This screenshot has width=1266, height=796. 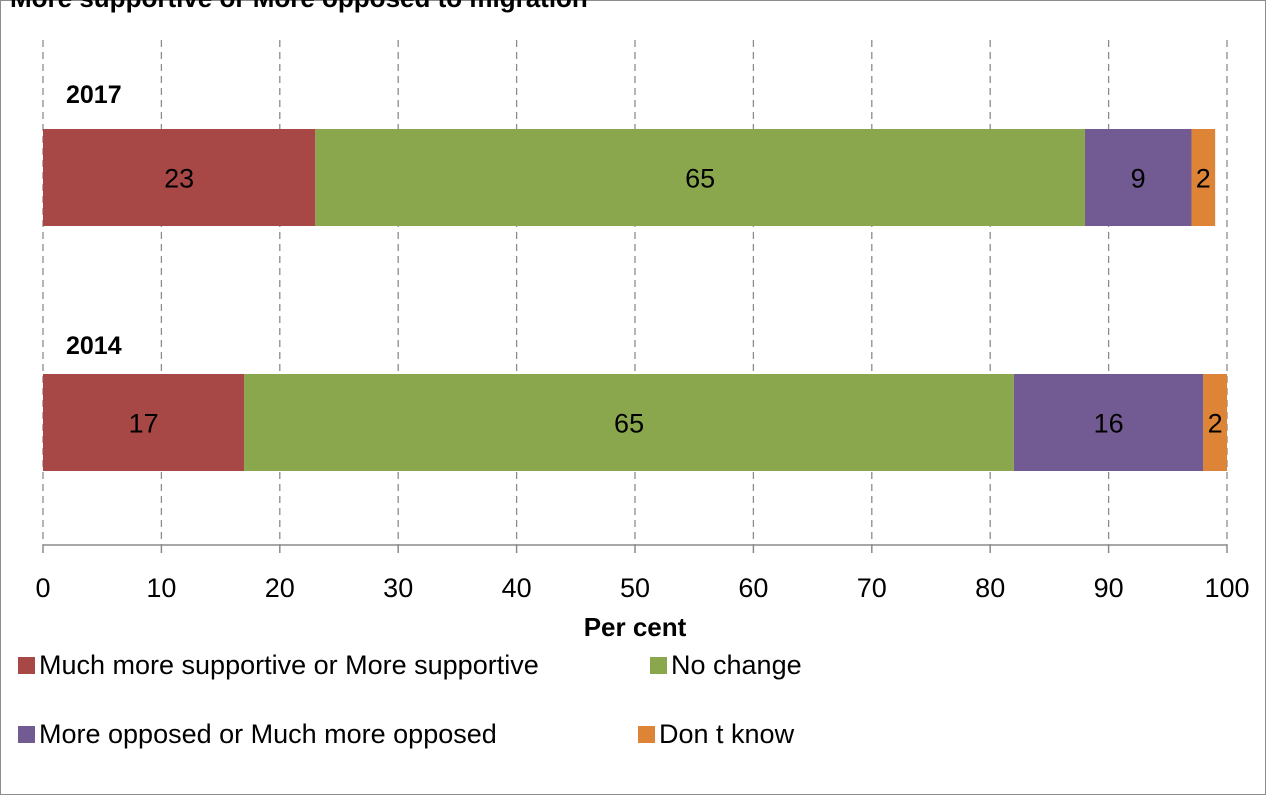 What do you see at coordinates (517, 588) in the screenshot?
I see `x-tick-label-40: 40` at bounding box center [517, 588].